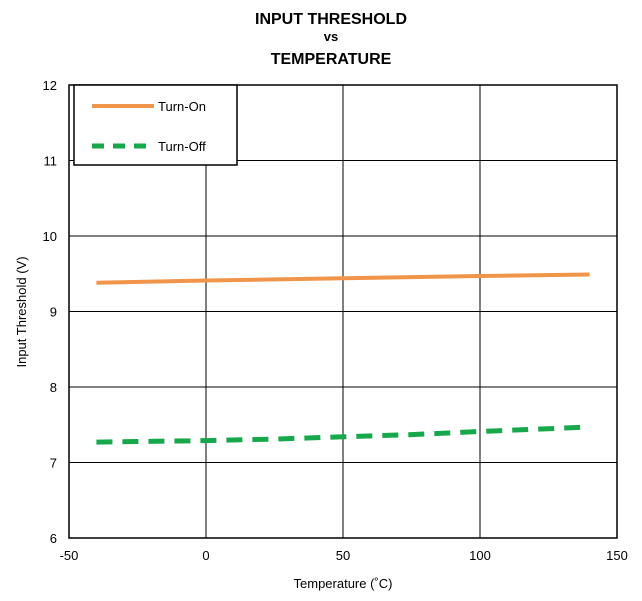 The image size is (642, 601). I want to click on legend-box, so click(155, 125).